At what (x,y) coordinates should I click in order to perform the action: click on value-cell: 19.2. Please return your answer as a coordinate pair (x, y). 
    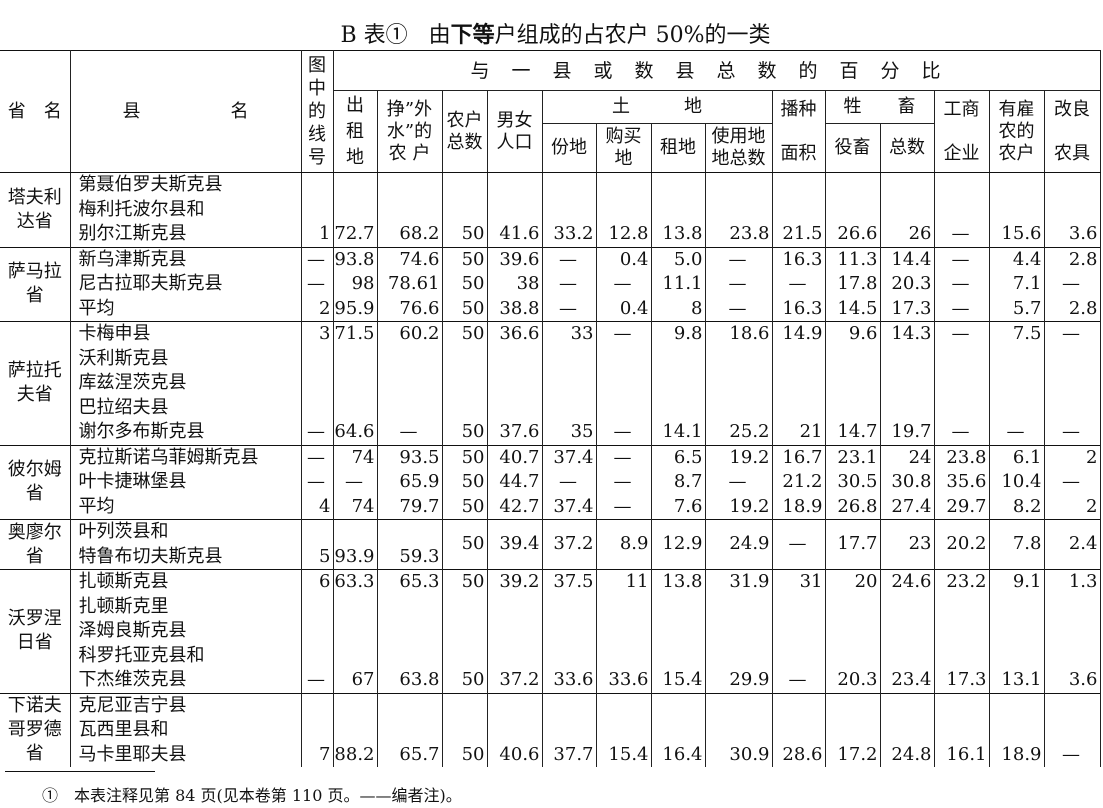
    Looking at the image, I should click on (738, 507).